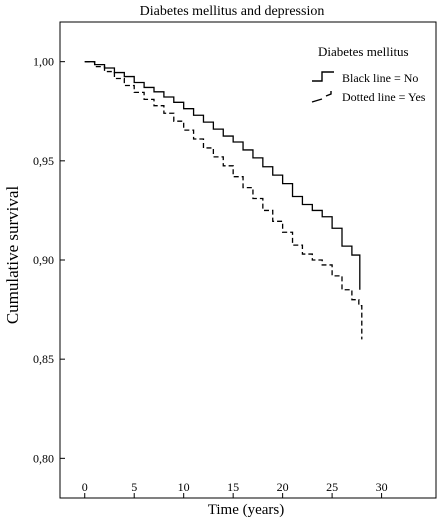  What do you see at coordinates (43, 458) in the screenshot?
I see `y-tick-label: 0,80` at bounding box center [43, 458].